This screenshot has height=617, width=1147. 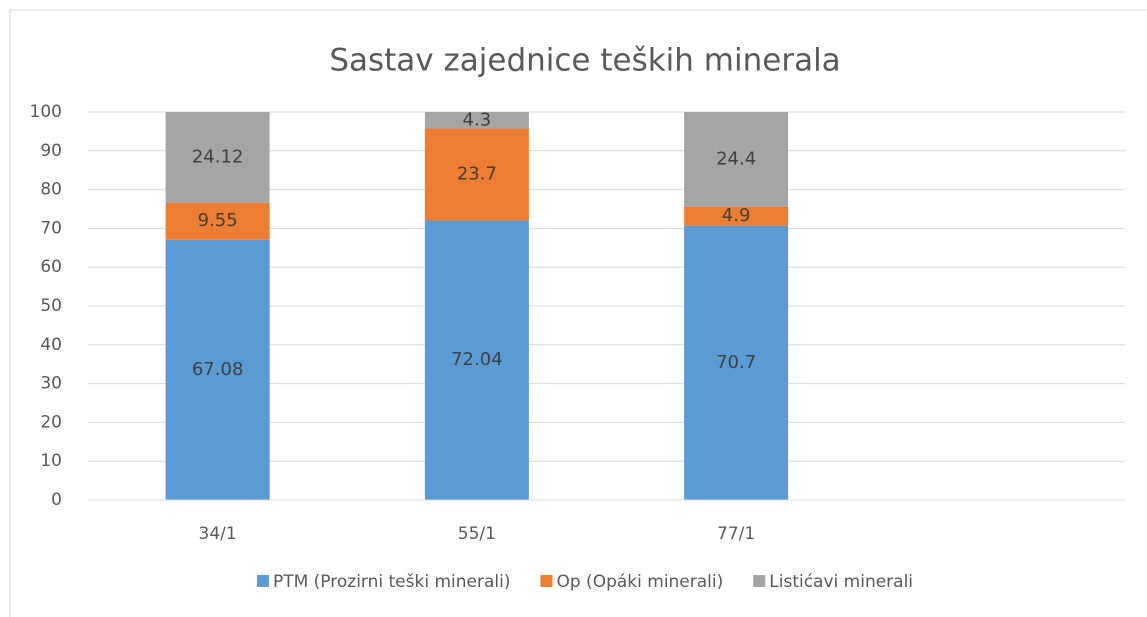 I want to click on y-tick-label: 50, so click(x=51, y=306).